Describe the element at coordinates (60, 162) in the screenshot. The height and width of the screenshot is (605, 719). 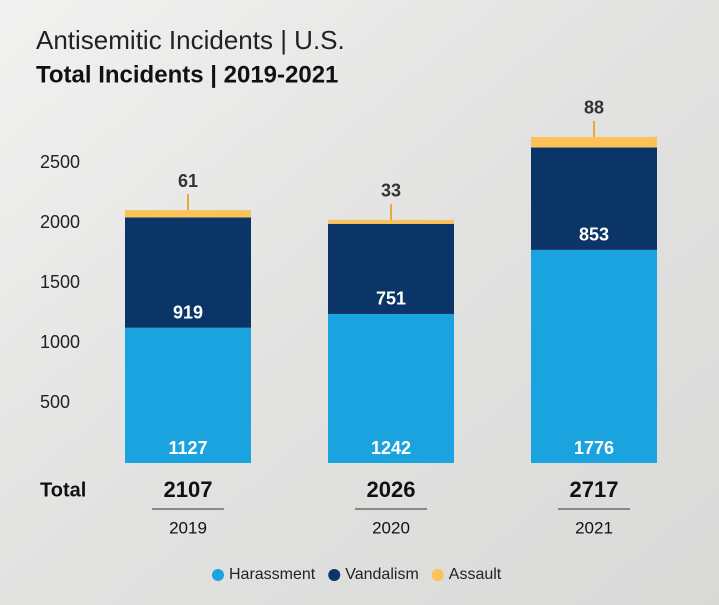
I see `y-tick-label: 2500` at that location.